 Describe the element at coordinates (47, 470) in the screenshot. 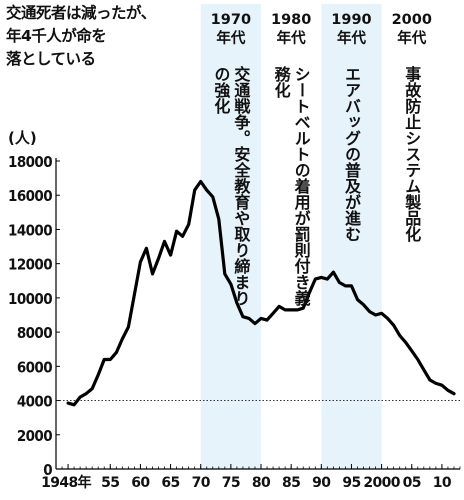

I see `y-tick-label-9: 0` at that location.